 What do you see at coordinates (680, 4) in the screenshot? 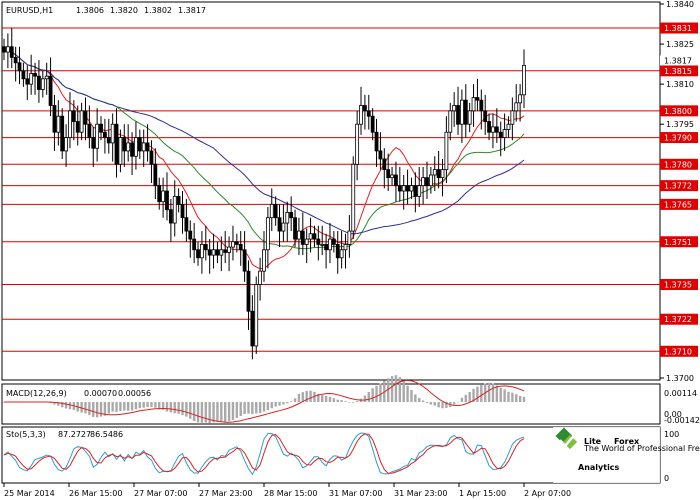
I see `price-tick-label: 1.3840` at bounding box center [680, 4].